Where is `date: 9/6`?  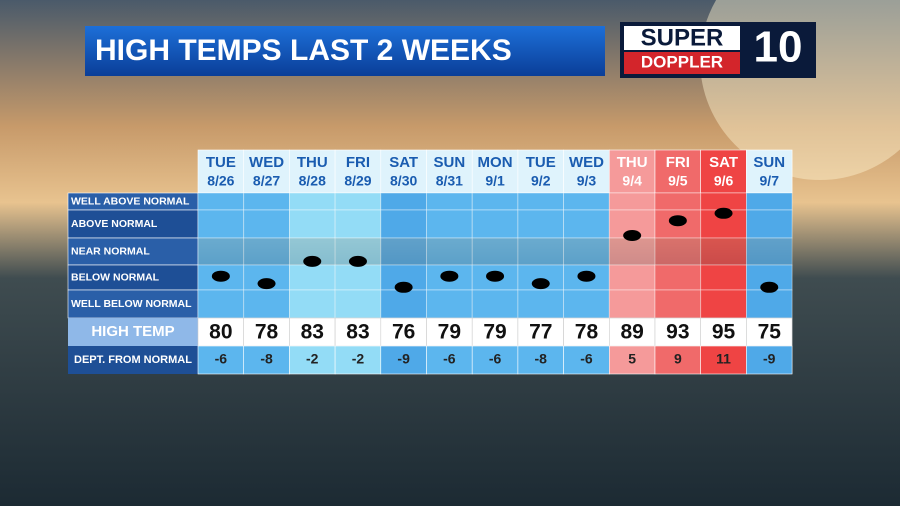
date: 9/6 is located at coordinates (724, 181).